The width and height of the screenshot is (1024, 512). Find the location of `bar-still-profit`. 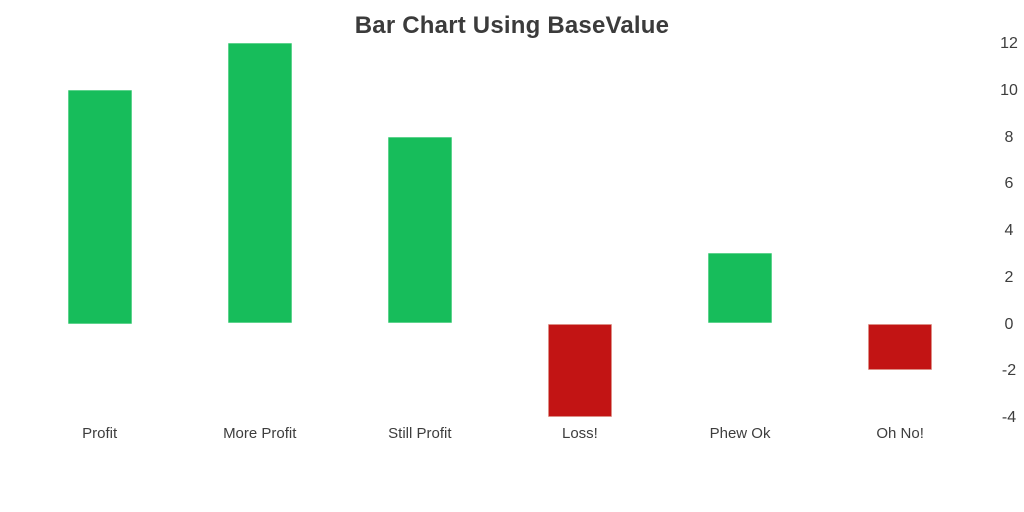

bar-still-profit is located at coordinates (419, 230).